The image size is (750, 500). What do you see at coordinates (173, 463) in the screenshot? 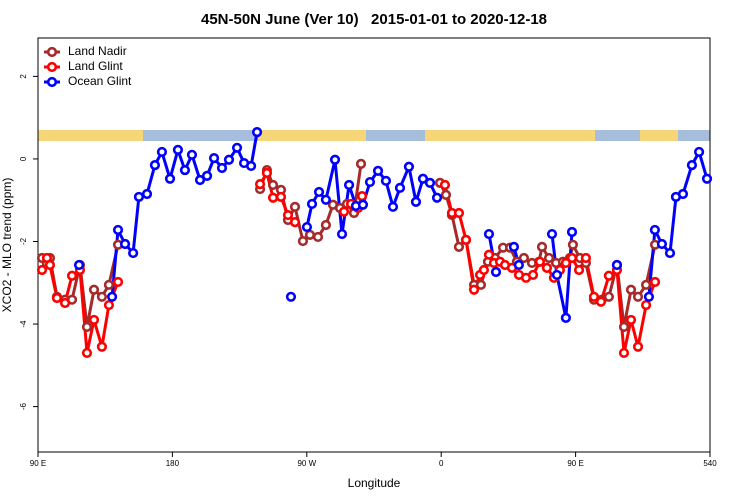
I see `x-tick-label: 180` at bounding box center [173, 463].